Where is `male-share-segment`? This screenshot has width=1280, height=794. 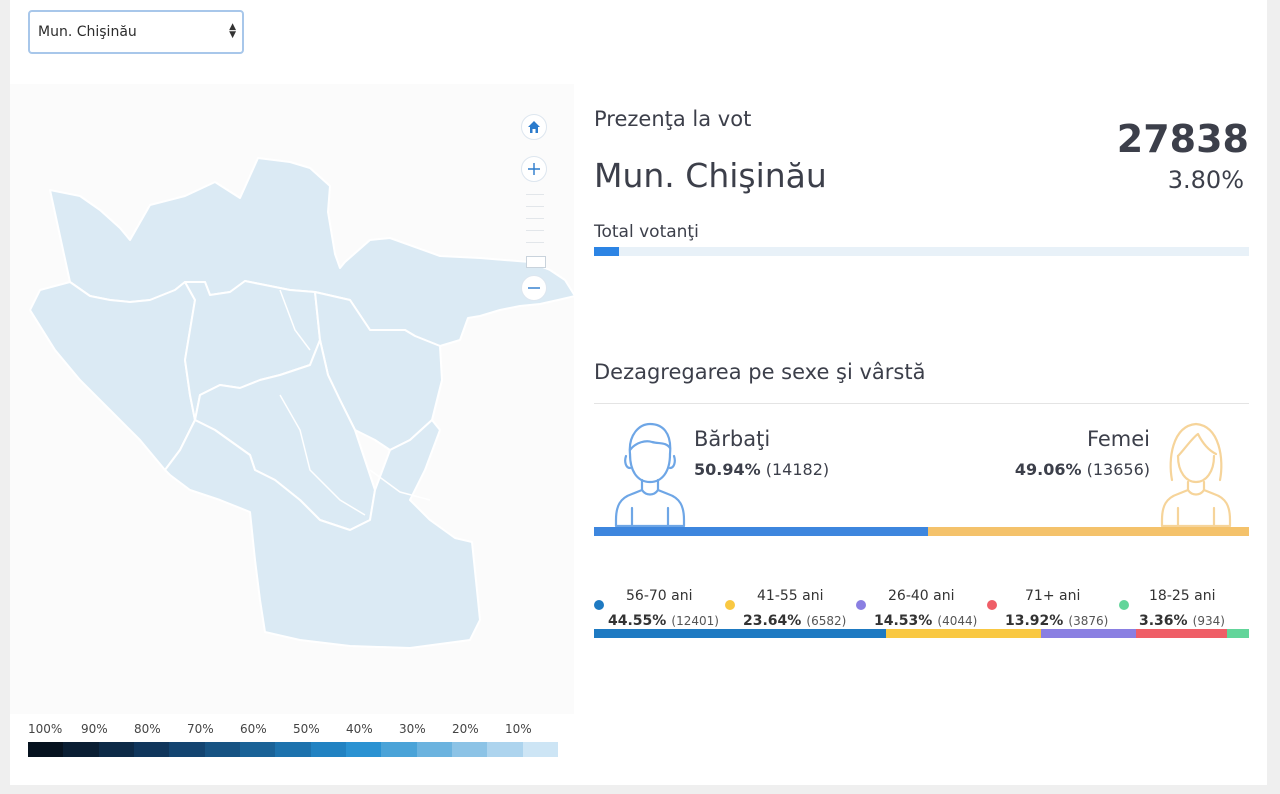 male-share-segment is located at coordinates (761, 531).